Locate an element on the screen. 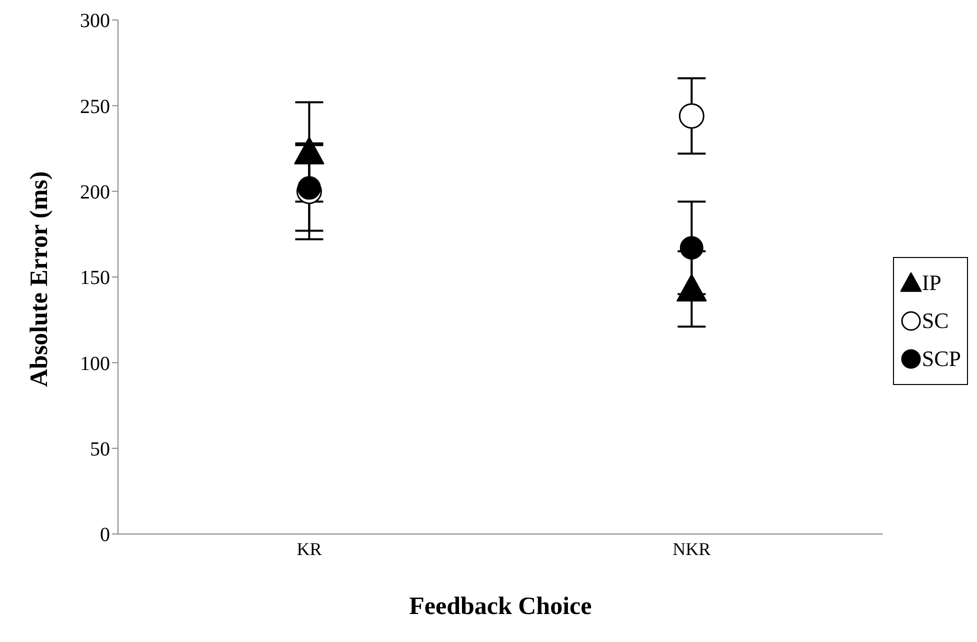  legend-label: SC is located at coordinates (935, 321).